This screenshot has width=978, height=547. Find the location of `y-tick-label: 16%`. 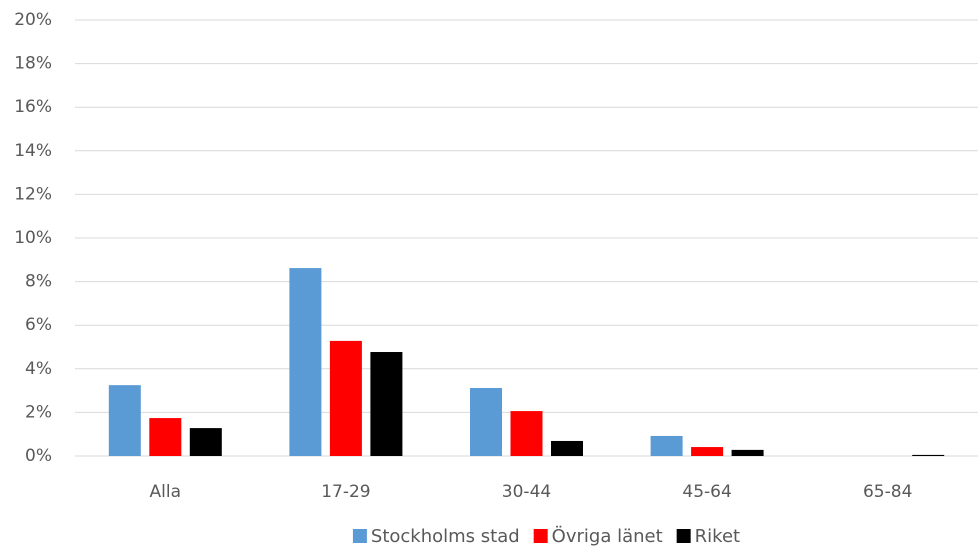

y-tick-label: 16% is located at coordinates (33, 107).